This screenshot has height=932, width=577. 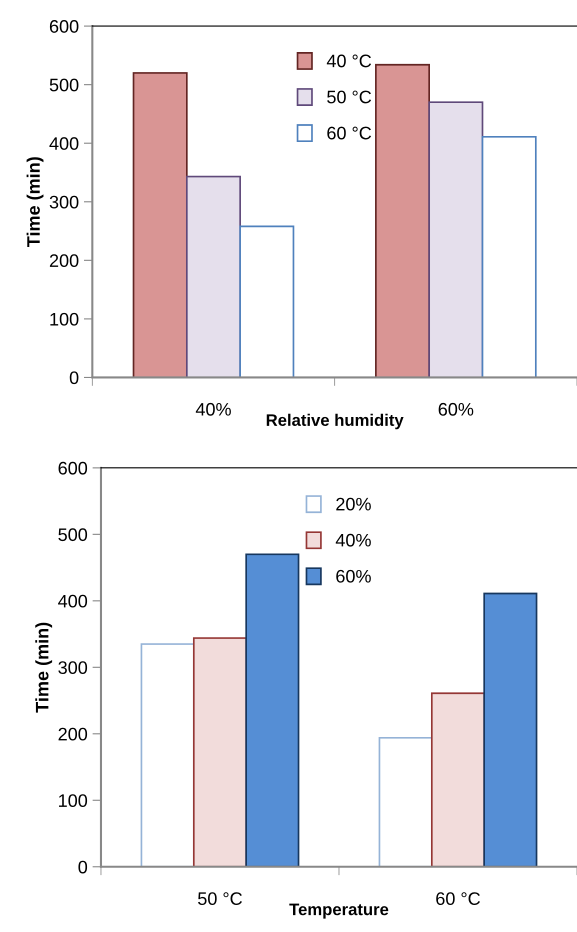 What do you see at coordinates (338, 911) in the screenshot?
I see `x-axis-title: Temperature` at bounding box center [338, 911].